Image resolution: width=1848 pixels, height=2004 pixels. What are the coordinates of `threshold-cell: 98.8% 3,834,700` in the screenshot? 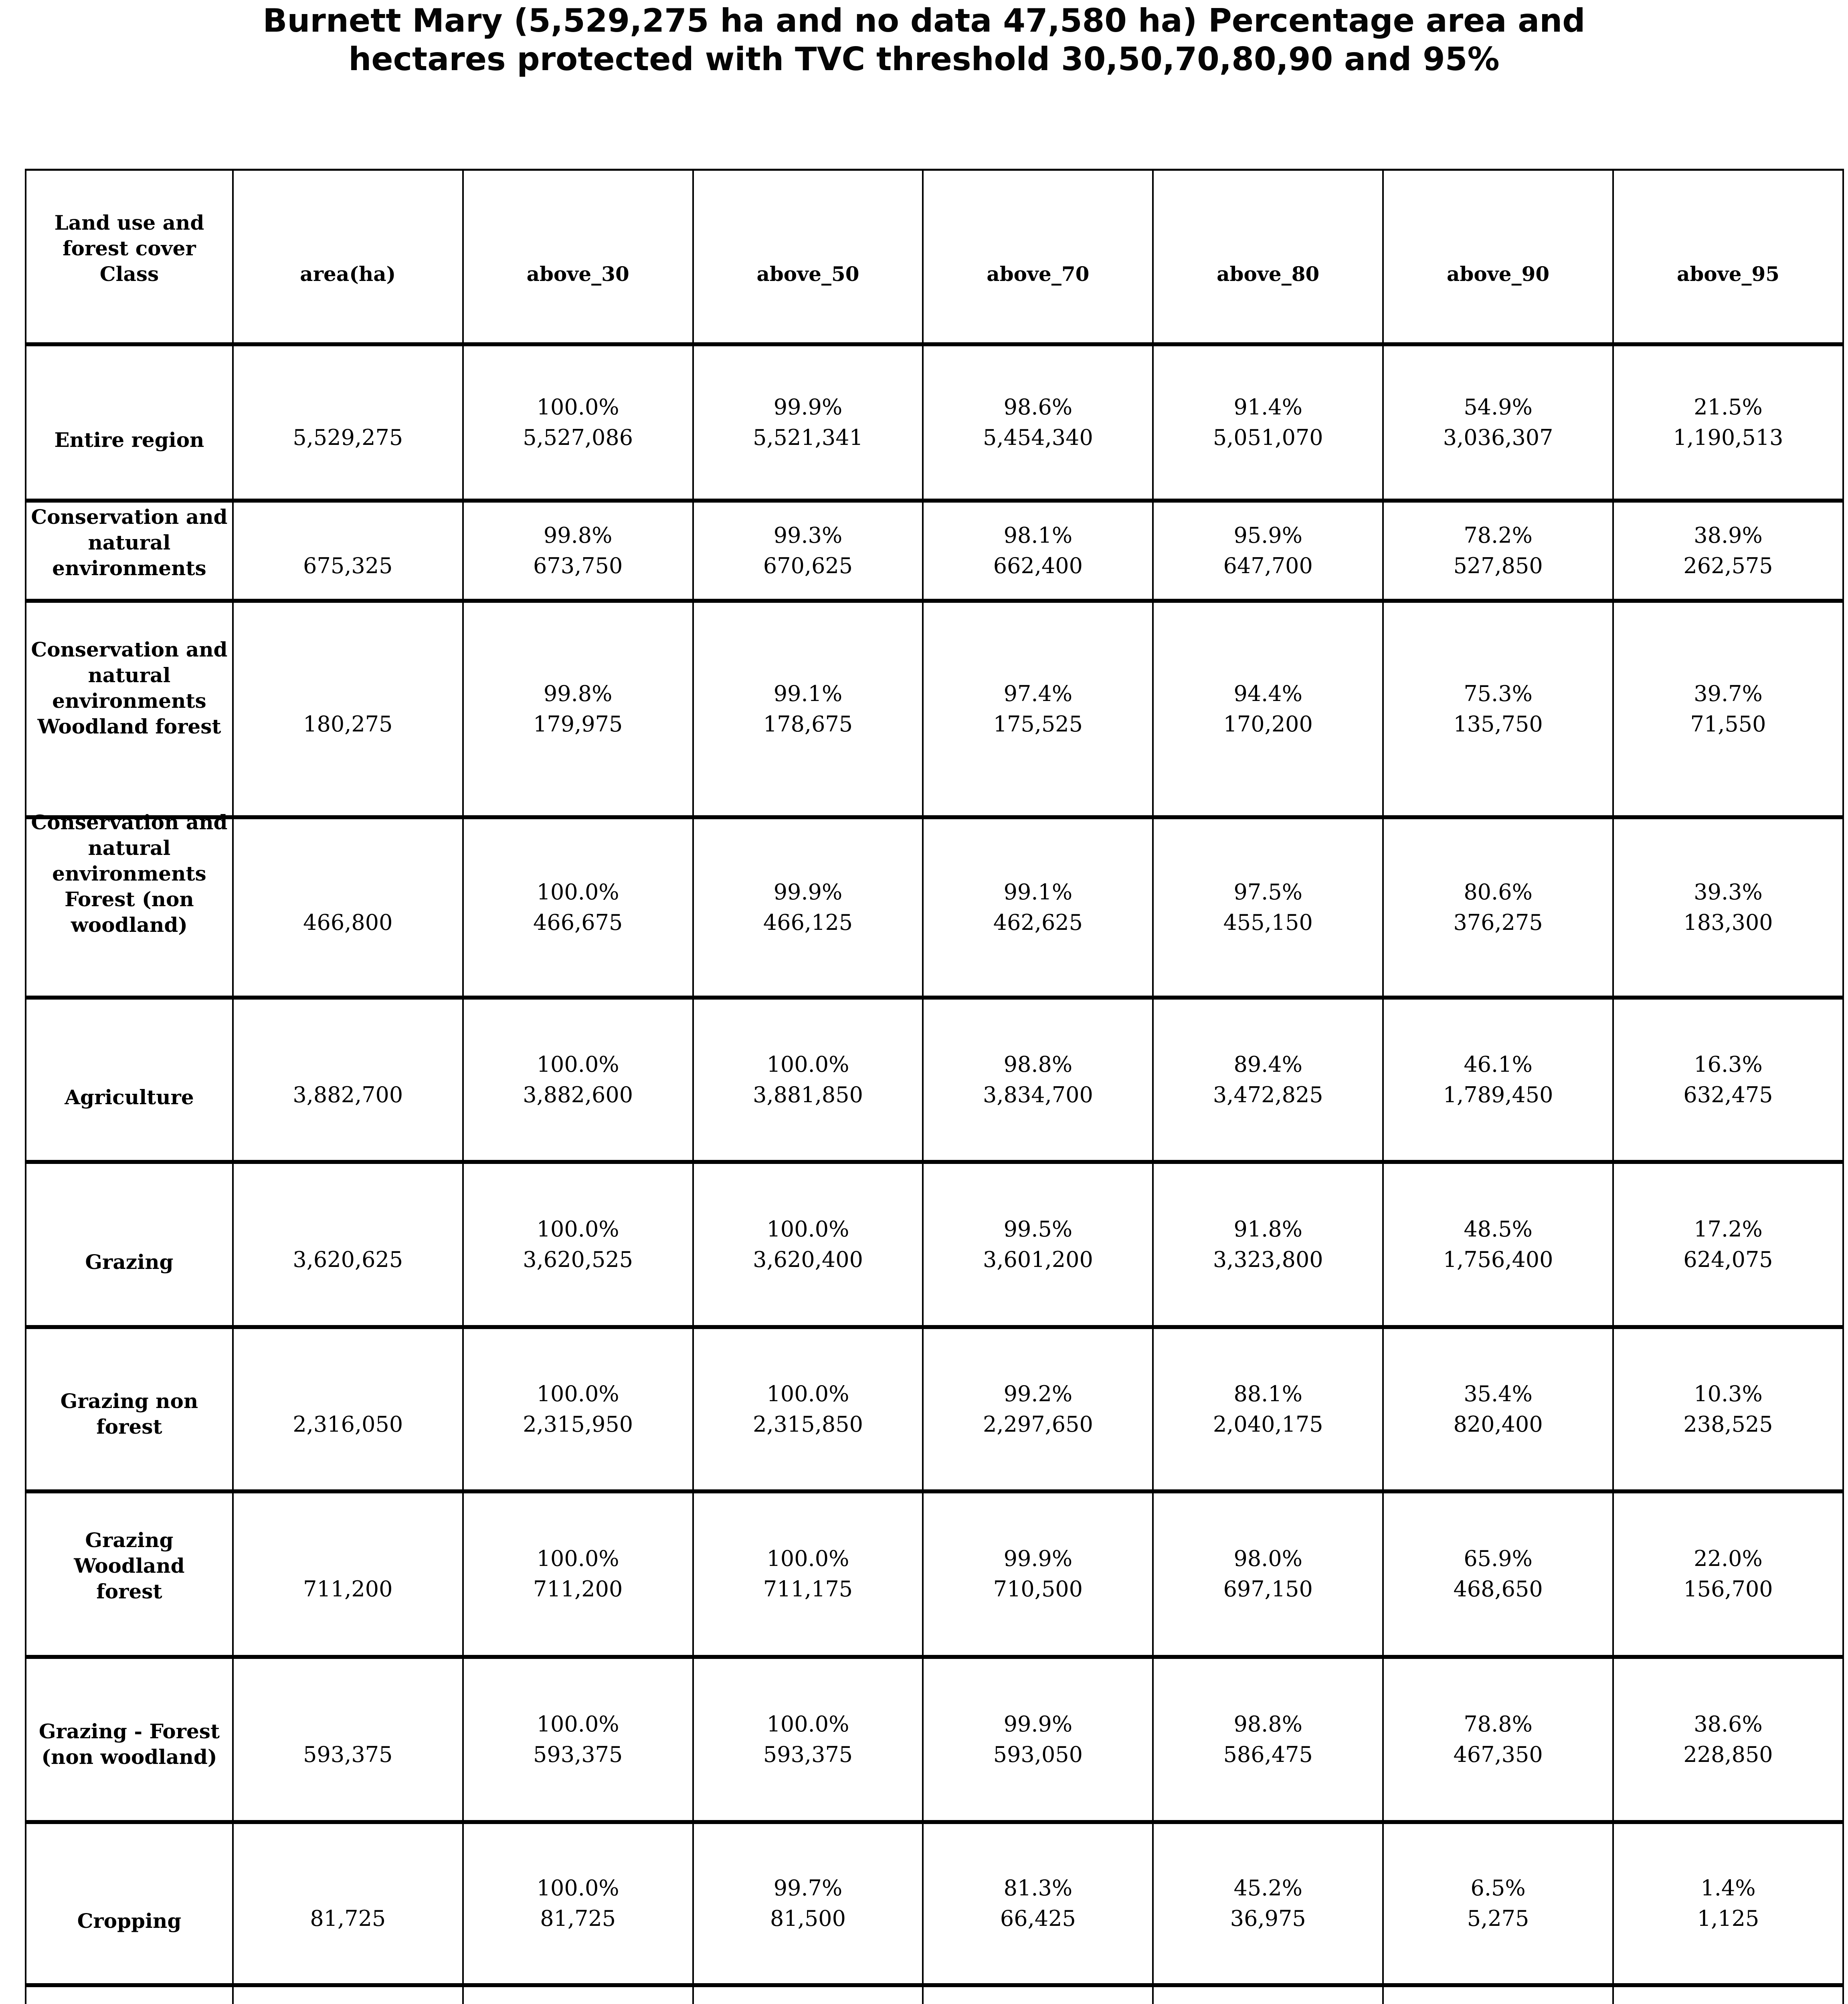 It's located at (1038, 1079).